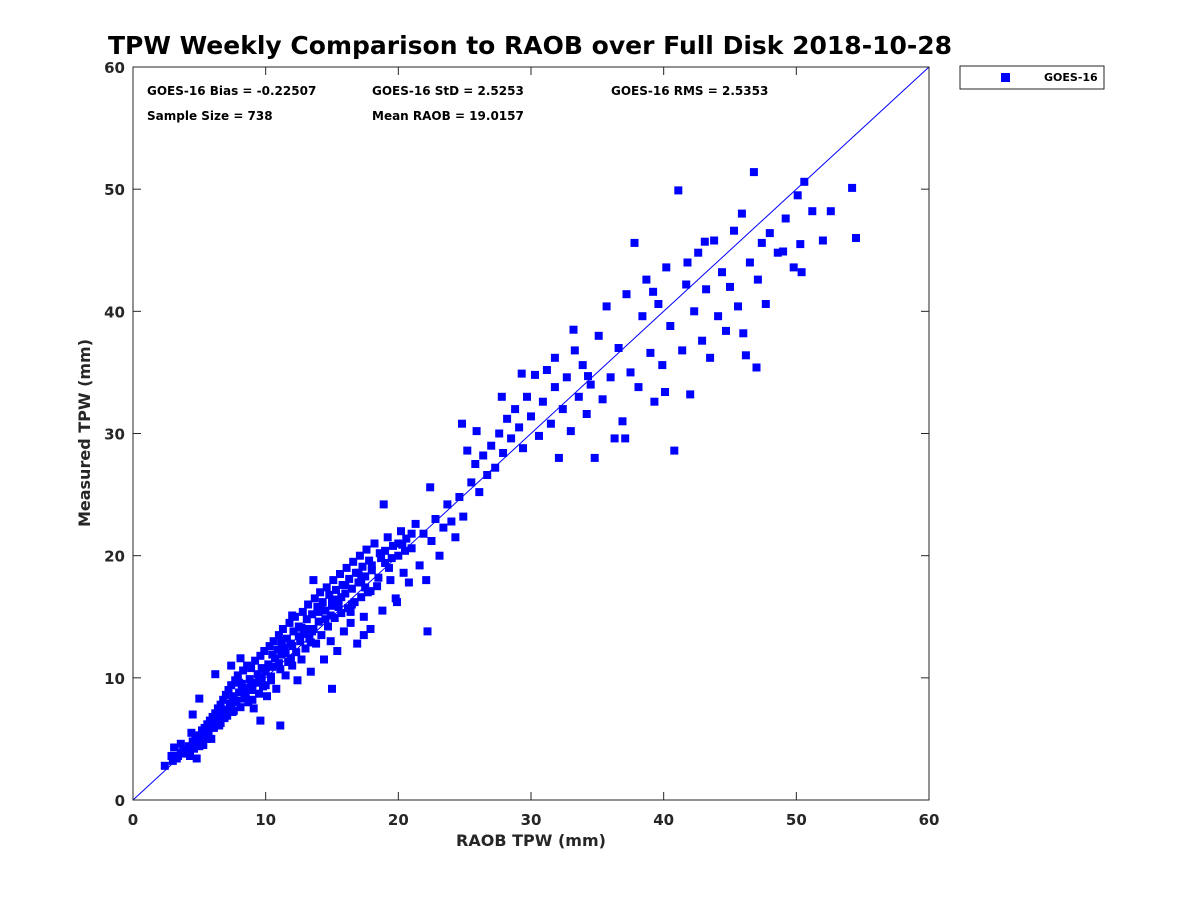 Image resolution: width=1200 pixels, height=900 pixels. Describe the element at coordinates (265, 820) in the screenshot. I see `x-tick-label: 10` at that location.